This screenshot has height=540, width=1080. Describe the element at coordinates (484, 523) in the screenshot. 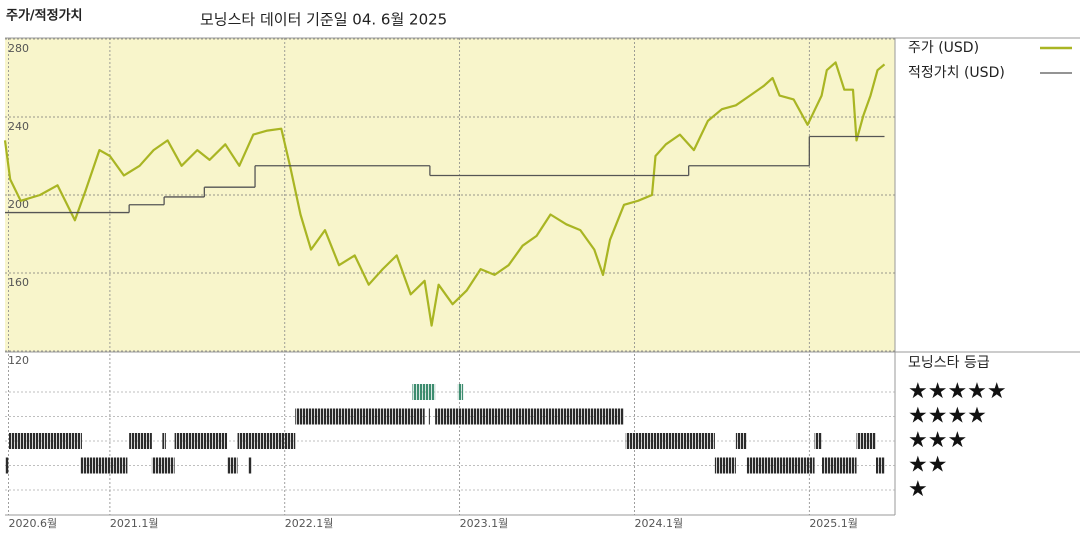

I see `x-tick-label: 2023.1월` at that location.